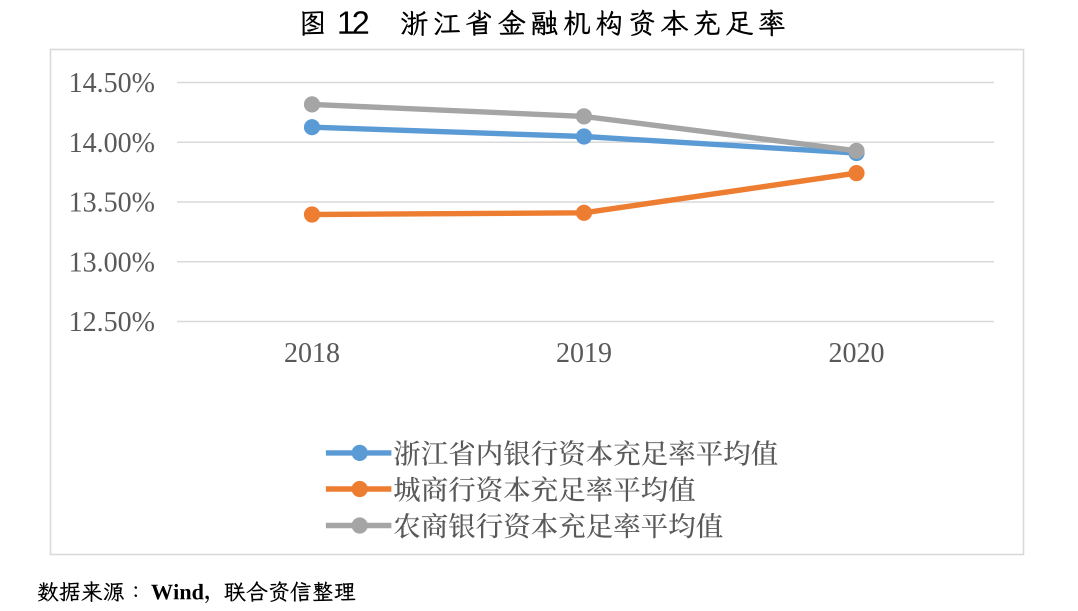  I want to click on svg-text: 13.50%, so click(112, 203).